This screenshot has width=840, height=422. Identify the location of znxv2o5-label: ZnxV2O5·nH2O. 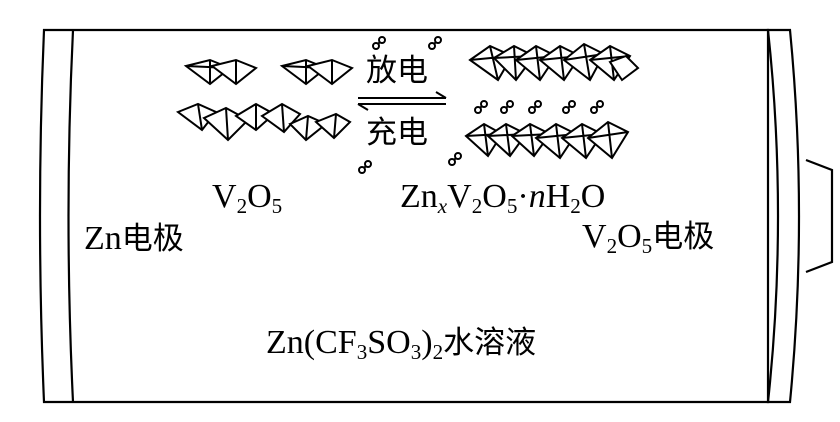
(503, 197).